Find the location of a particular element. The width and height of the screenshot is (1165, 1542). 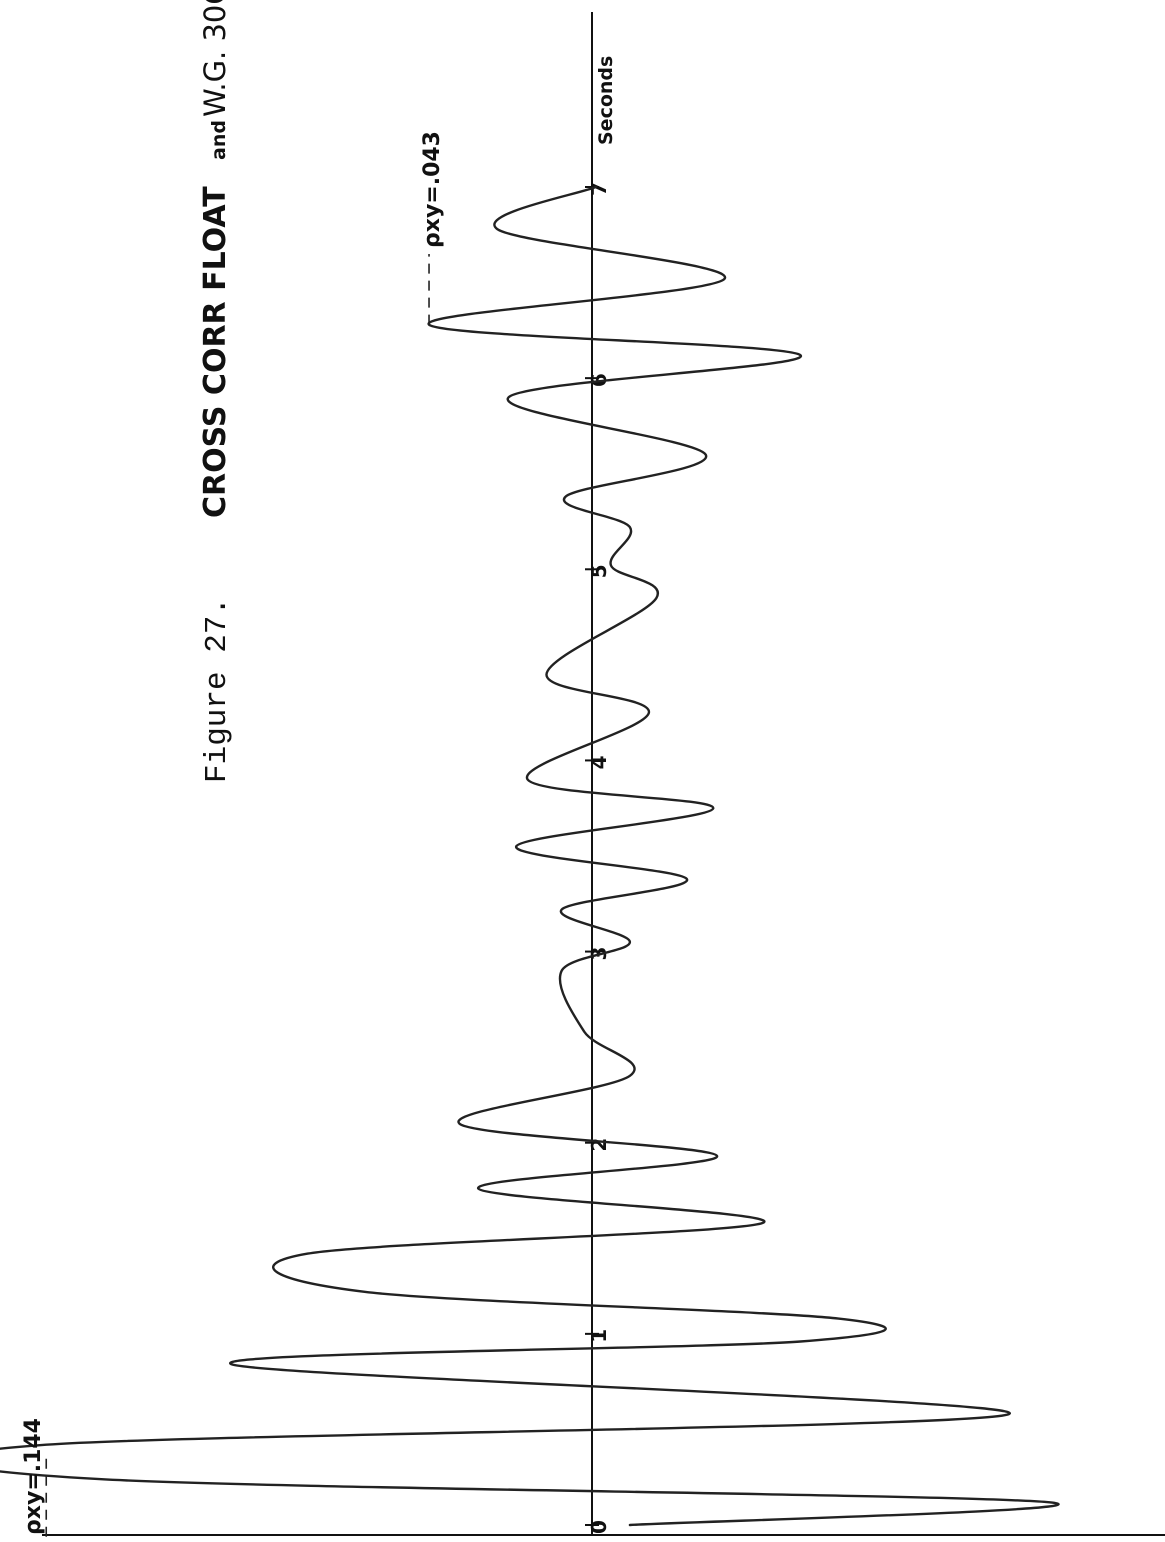

x-tick-label: 4 is located at coordinates (599, 762).